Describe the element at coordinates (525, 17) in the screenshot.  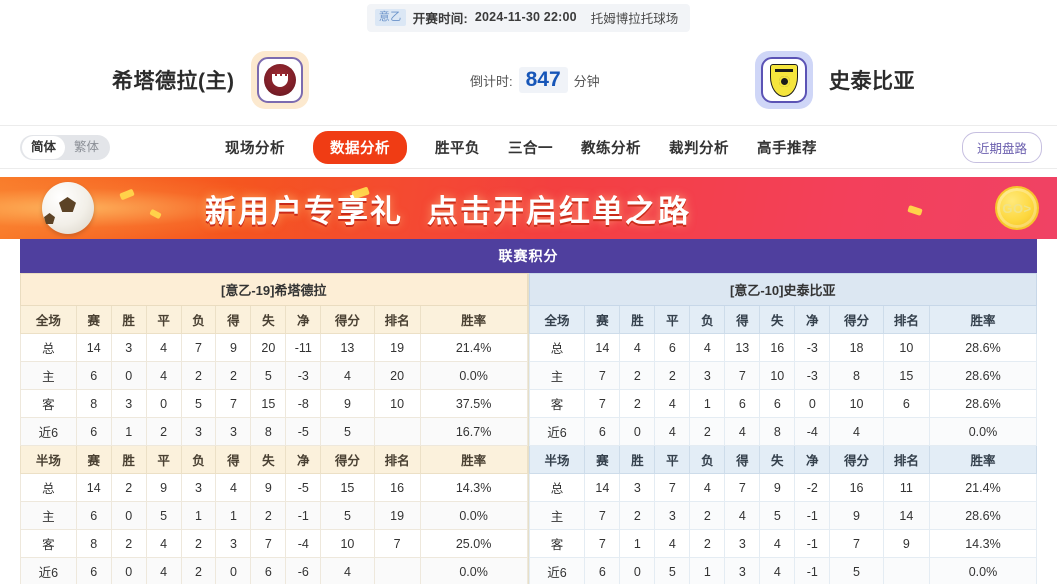
I see `kickoff-time: 2024-11-30 22:00` at that location.